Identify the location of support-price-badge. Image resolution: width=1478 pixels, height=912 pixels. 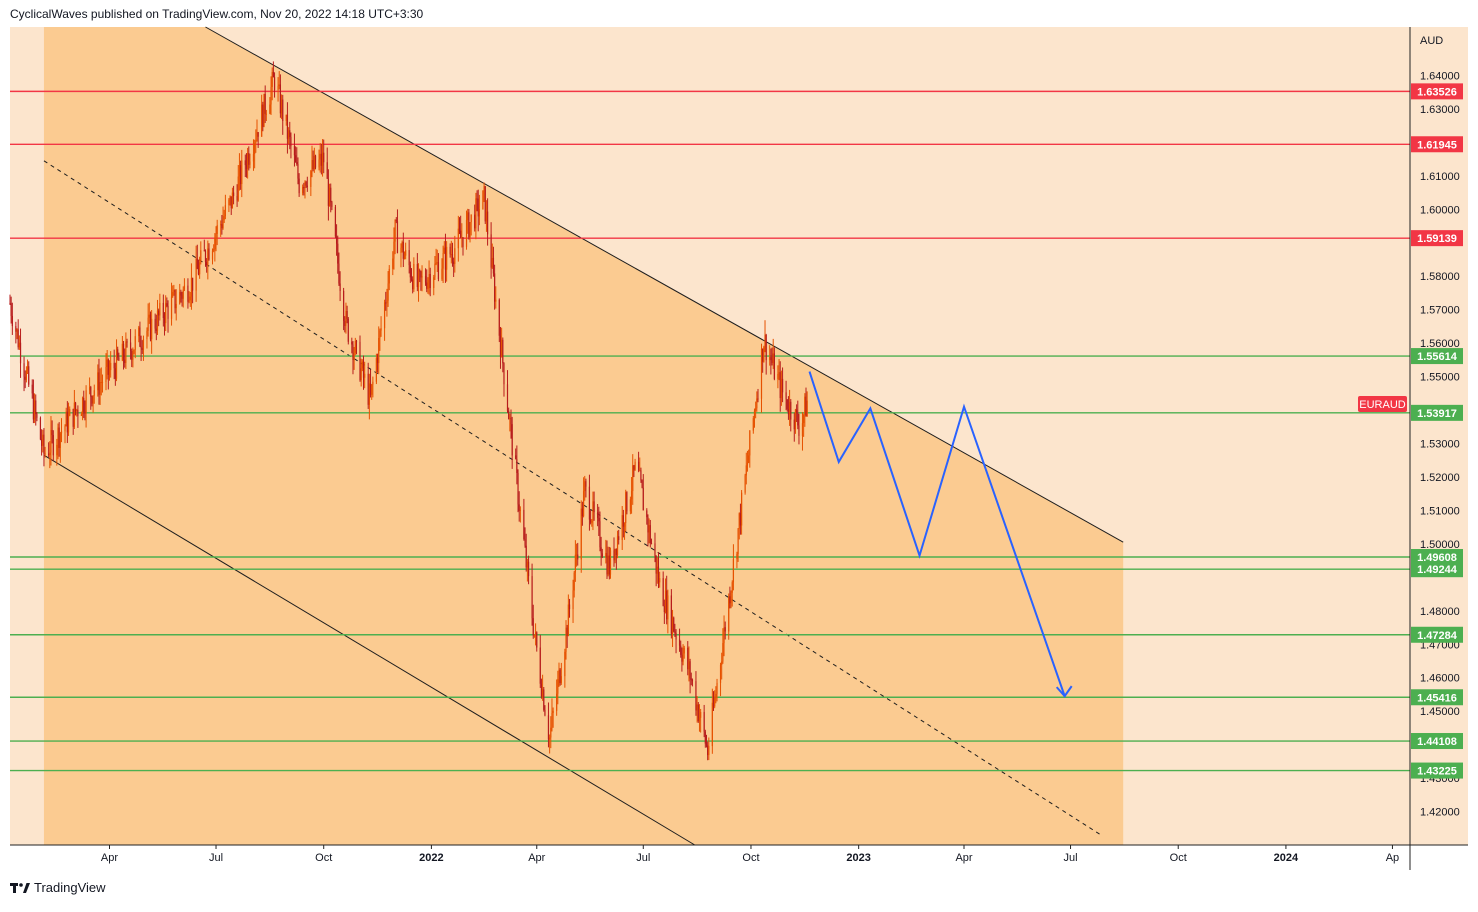
(1437, 557).